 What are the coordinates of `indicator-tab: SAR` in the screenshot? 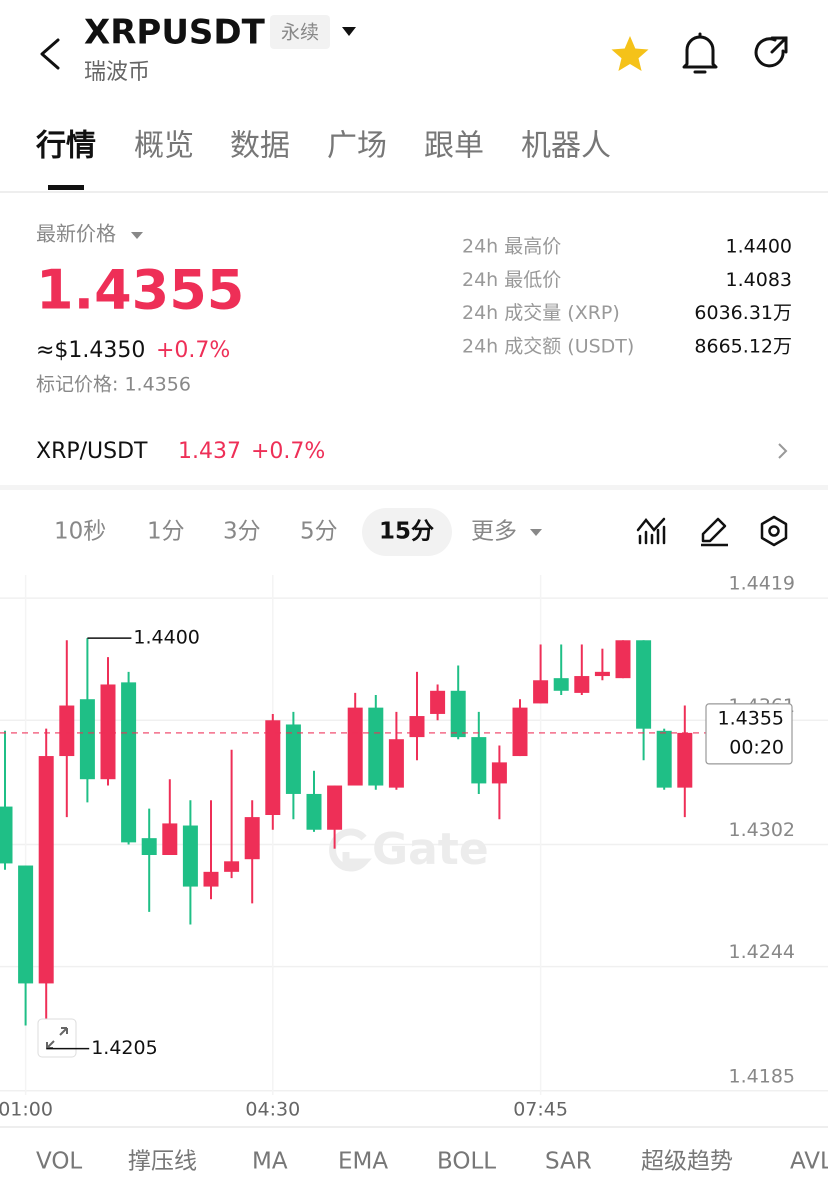 It's located at (568, 1162).